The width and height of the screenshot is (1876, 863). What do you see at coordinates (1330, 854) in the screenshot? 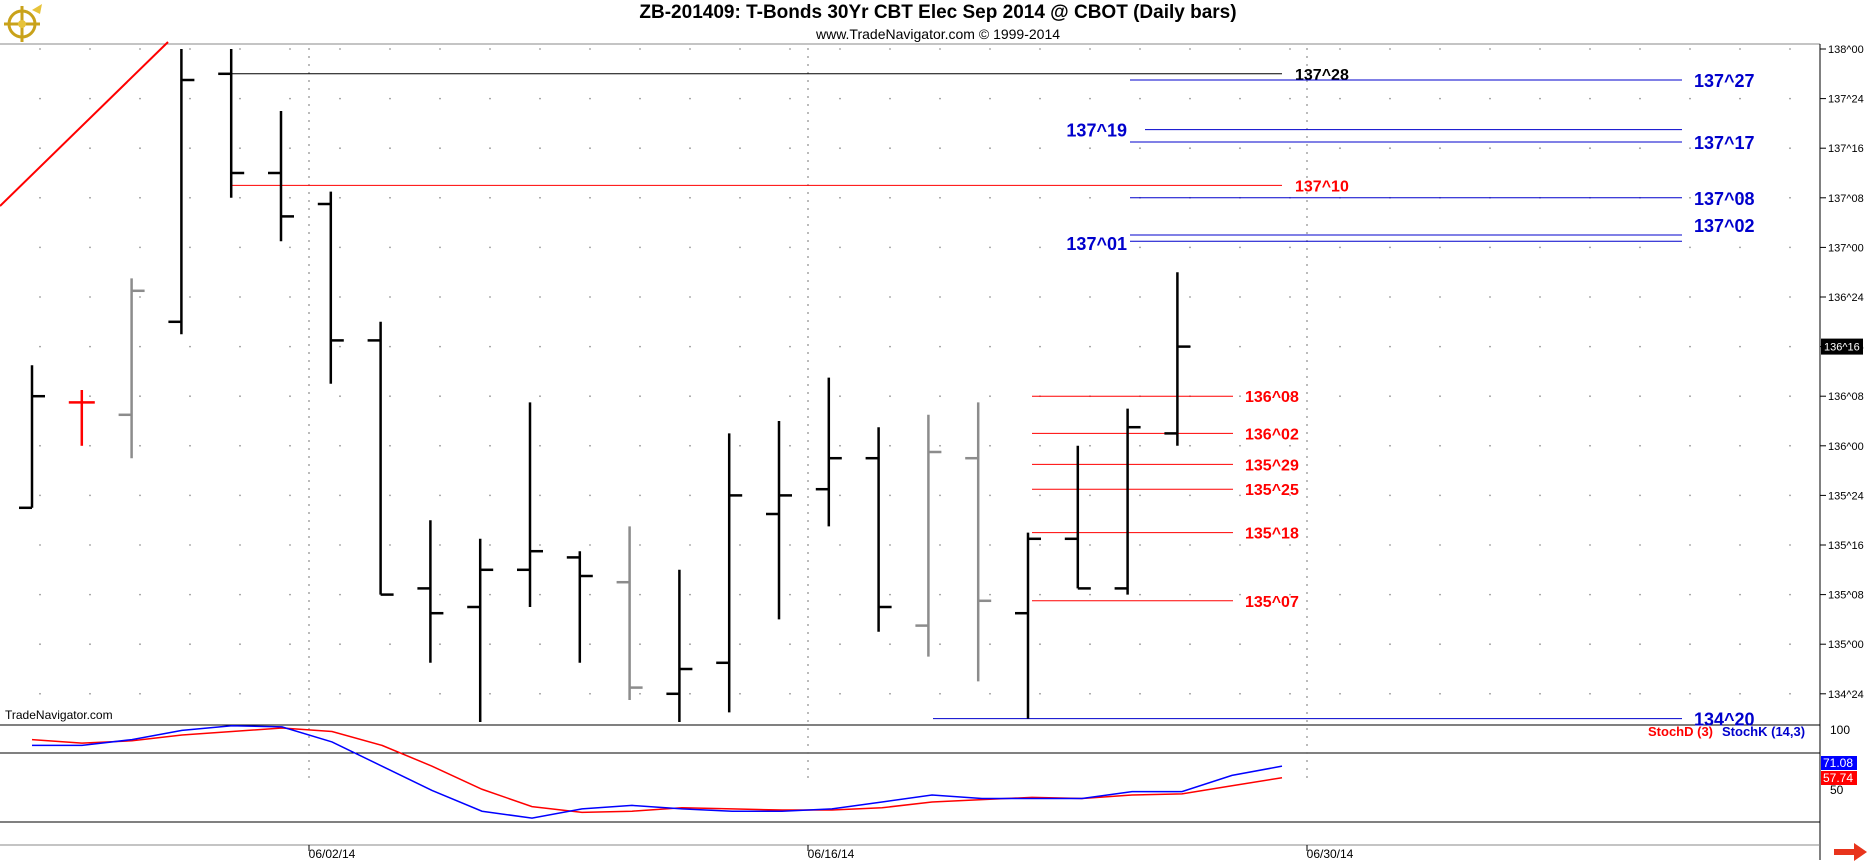
I see `date-tick-label: 06/30/14` at bounding box center [1330, 854].